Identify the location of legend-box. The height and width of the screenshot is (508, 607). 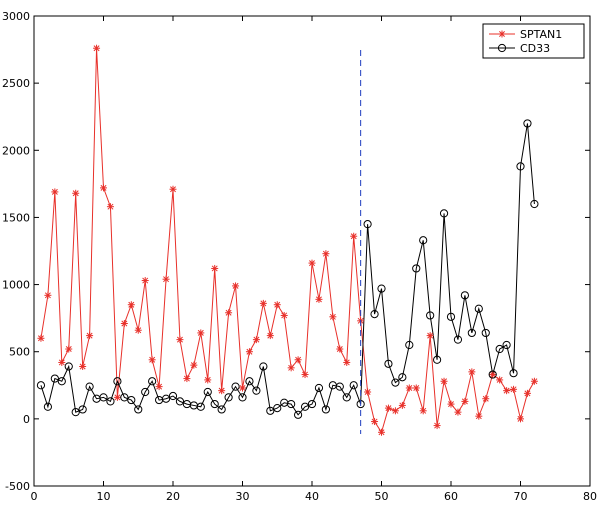
(533, 41).